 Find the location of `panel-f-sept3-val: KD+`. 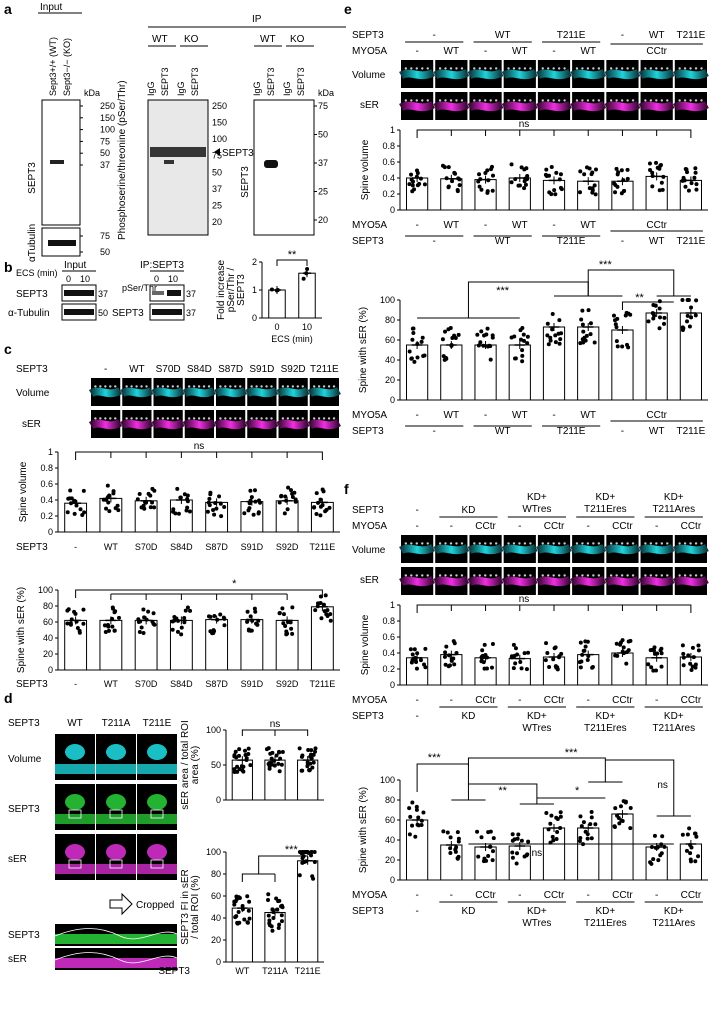

panel-f-sept3-val: KD+ is located at coordinates (537, 911).